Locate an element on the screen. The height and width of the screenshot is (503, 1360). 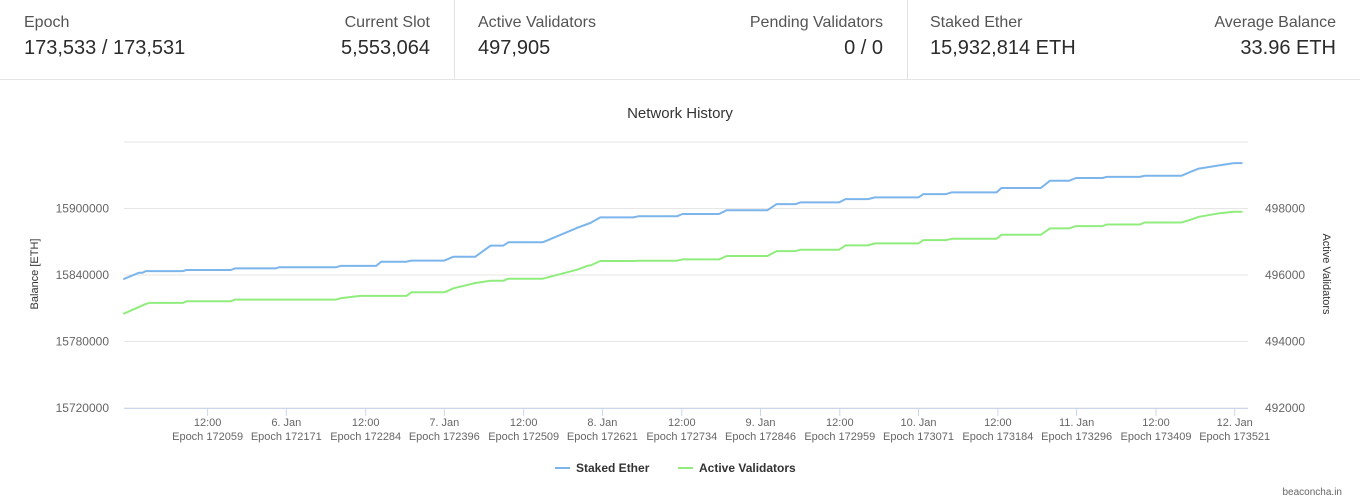
stat-current-slot-value: 5,553,064 is located at coordinates (385, 48).